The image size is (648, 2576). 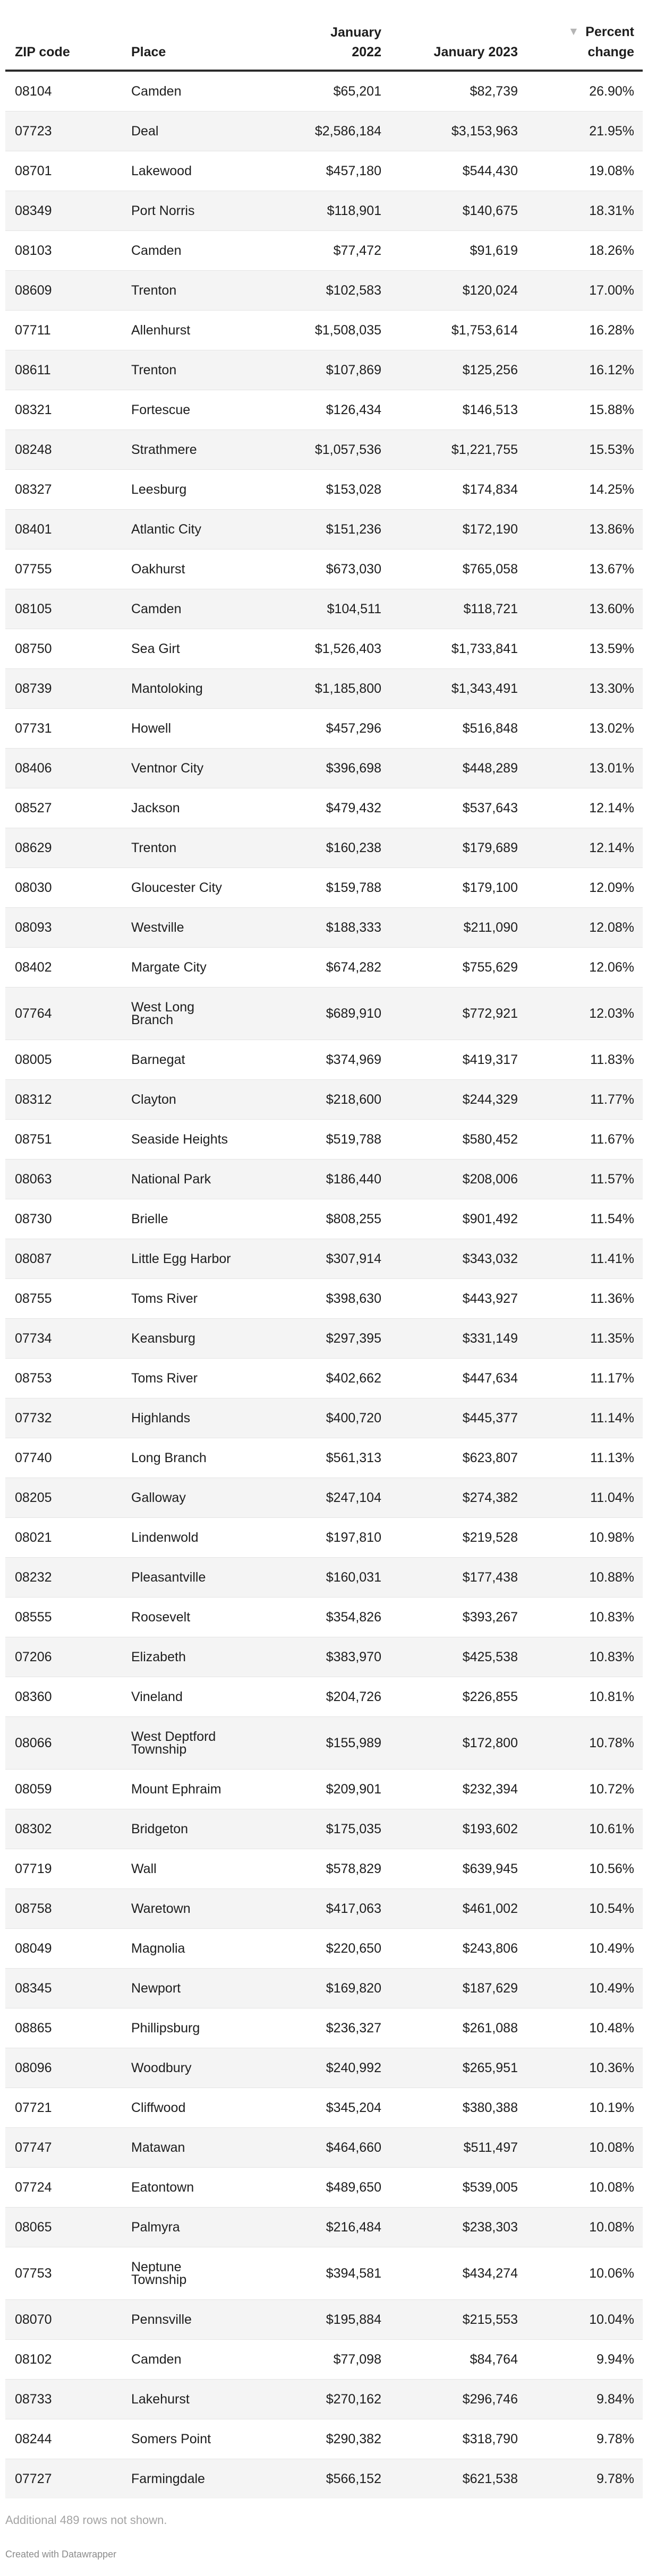 I want to click on zip-code-cell: 08753, so click(x=65, y=1378).